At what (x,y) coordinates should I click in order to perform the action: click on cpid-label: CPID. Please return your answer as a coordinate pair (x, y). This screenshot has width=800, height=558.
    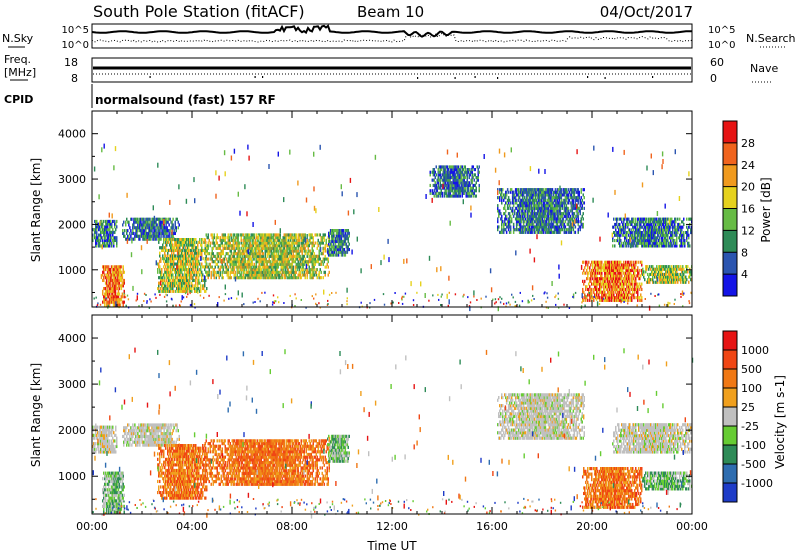
    Looking at the image, I should click on (18, 99).